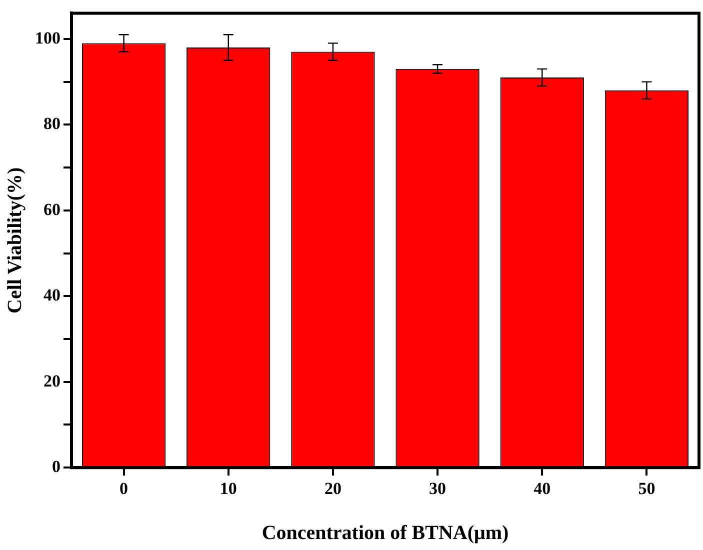  I want to click on x-tick-label: 0, so click(124, 488).